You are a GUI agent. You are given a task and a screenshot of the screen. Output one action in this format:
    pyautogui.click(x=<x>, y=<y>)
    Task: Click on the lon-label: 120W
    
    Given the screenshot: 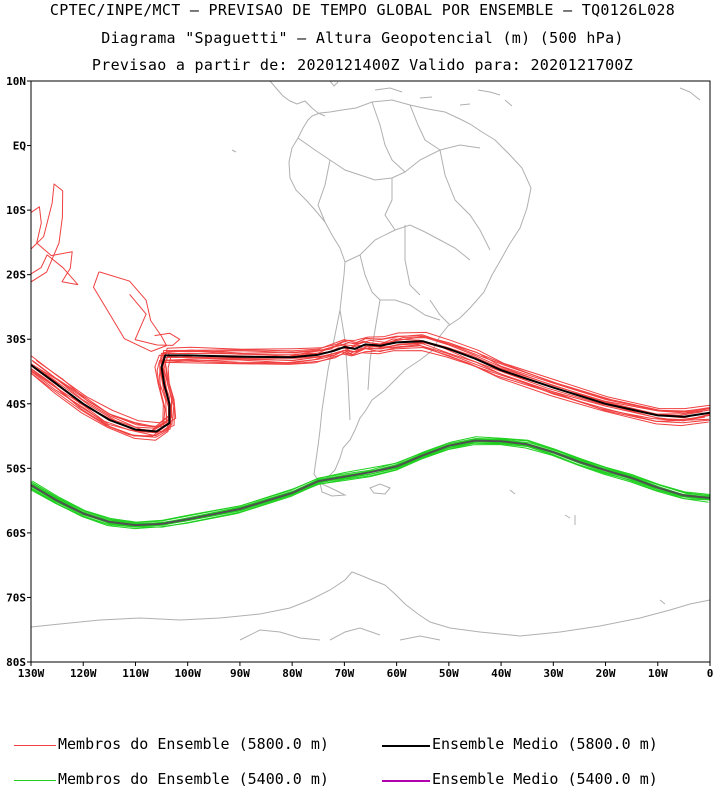 What is the action you would take?
    pyautogui.click(x=83, y=673)
    